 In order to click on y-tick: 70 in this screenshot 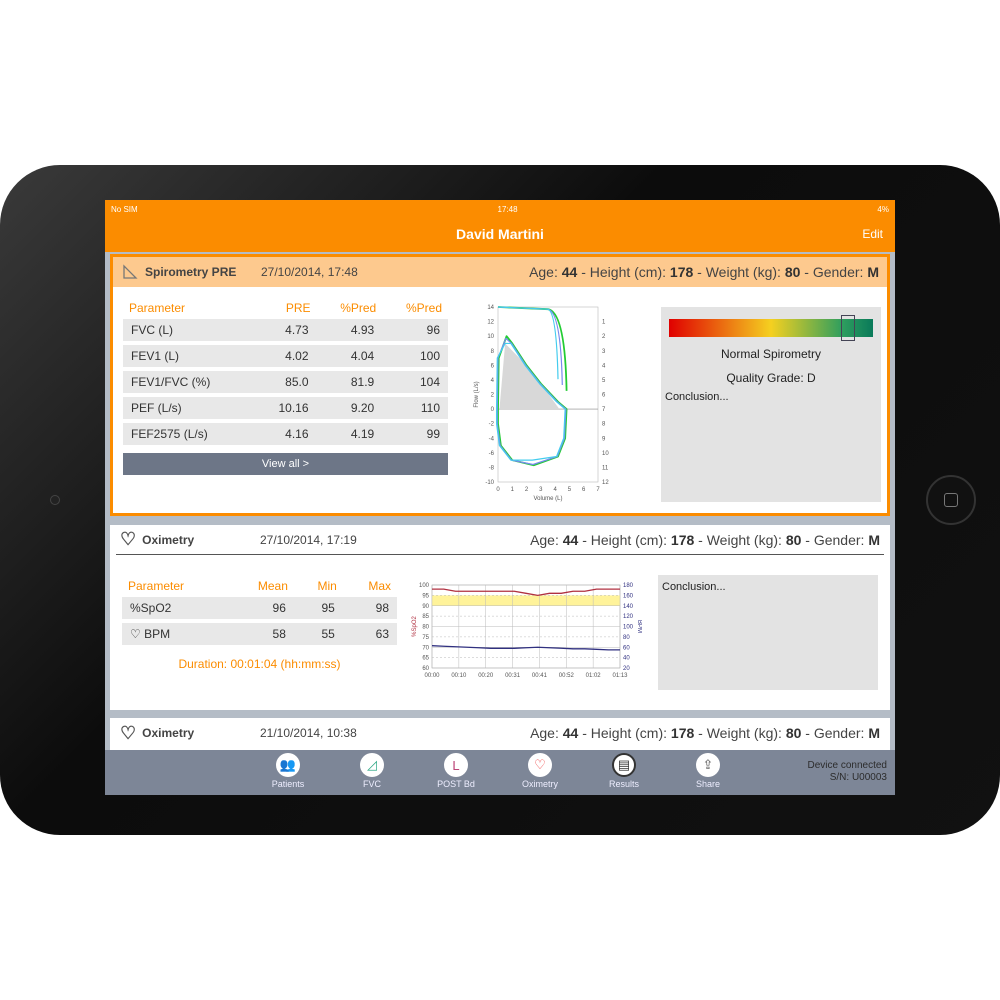, I will do `click(425, 648)`.